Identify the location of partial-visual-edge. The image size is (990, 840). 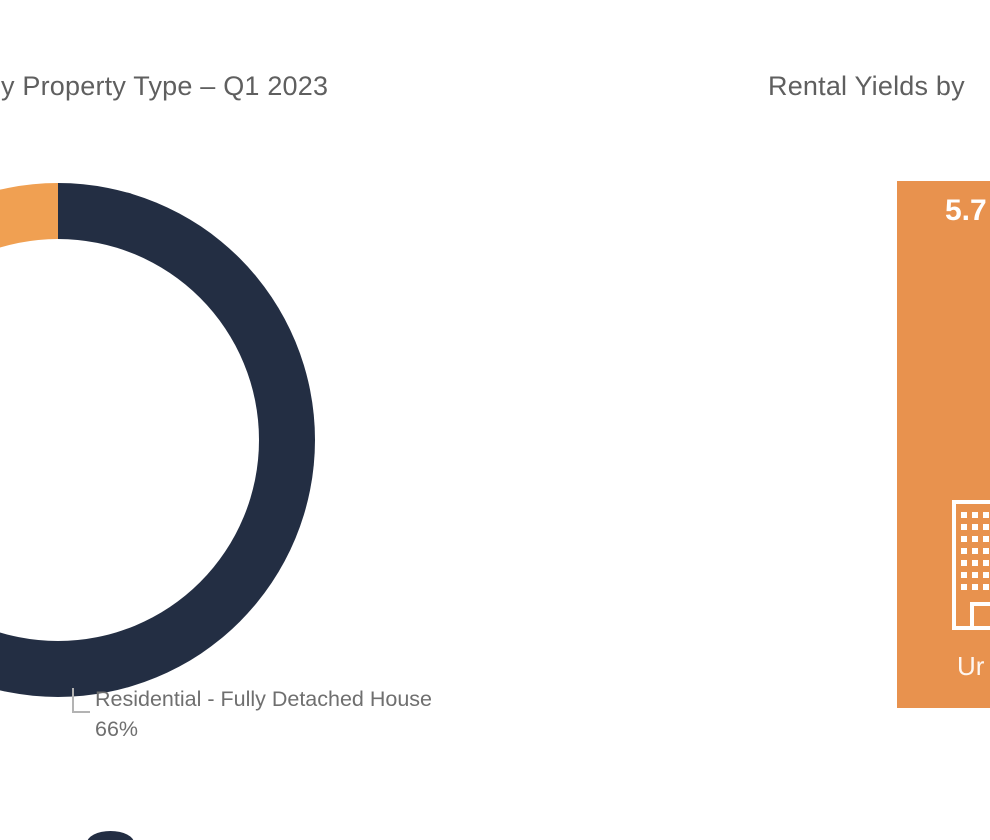
(110, 835).